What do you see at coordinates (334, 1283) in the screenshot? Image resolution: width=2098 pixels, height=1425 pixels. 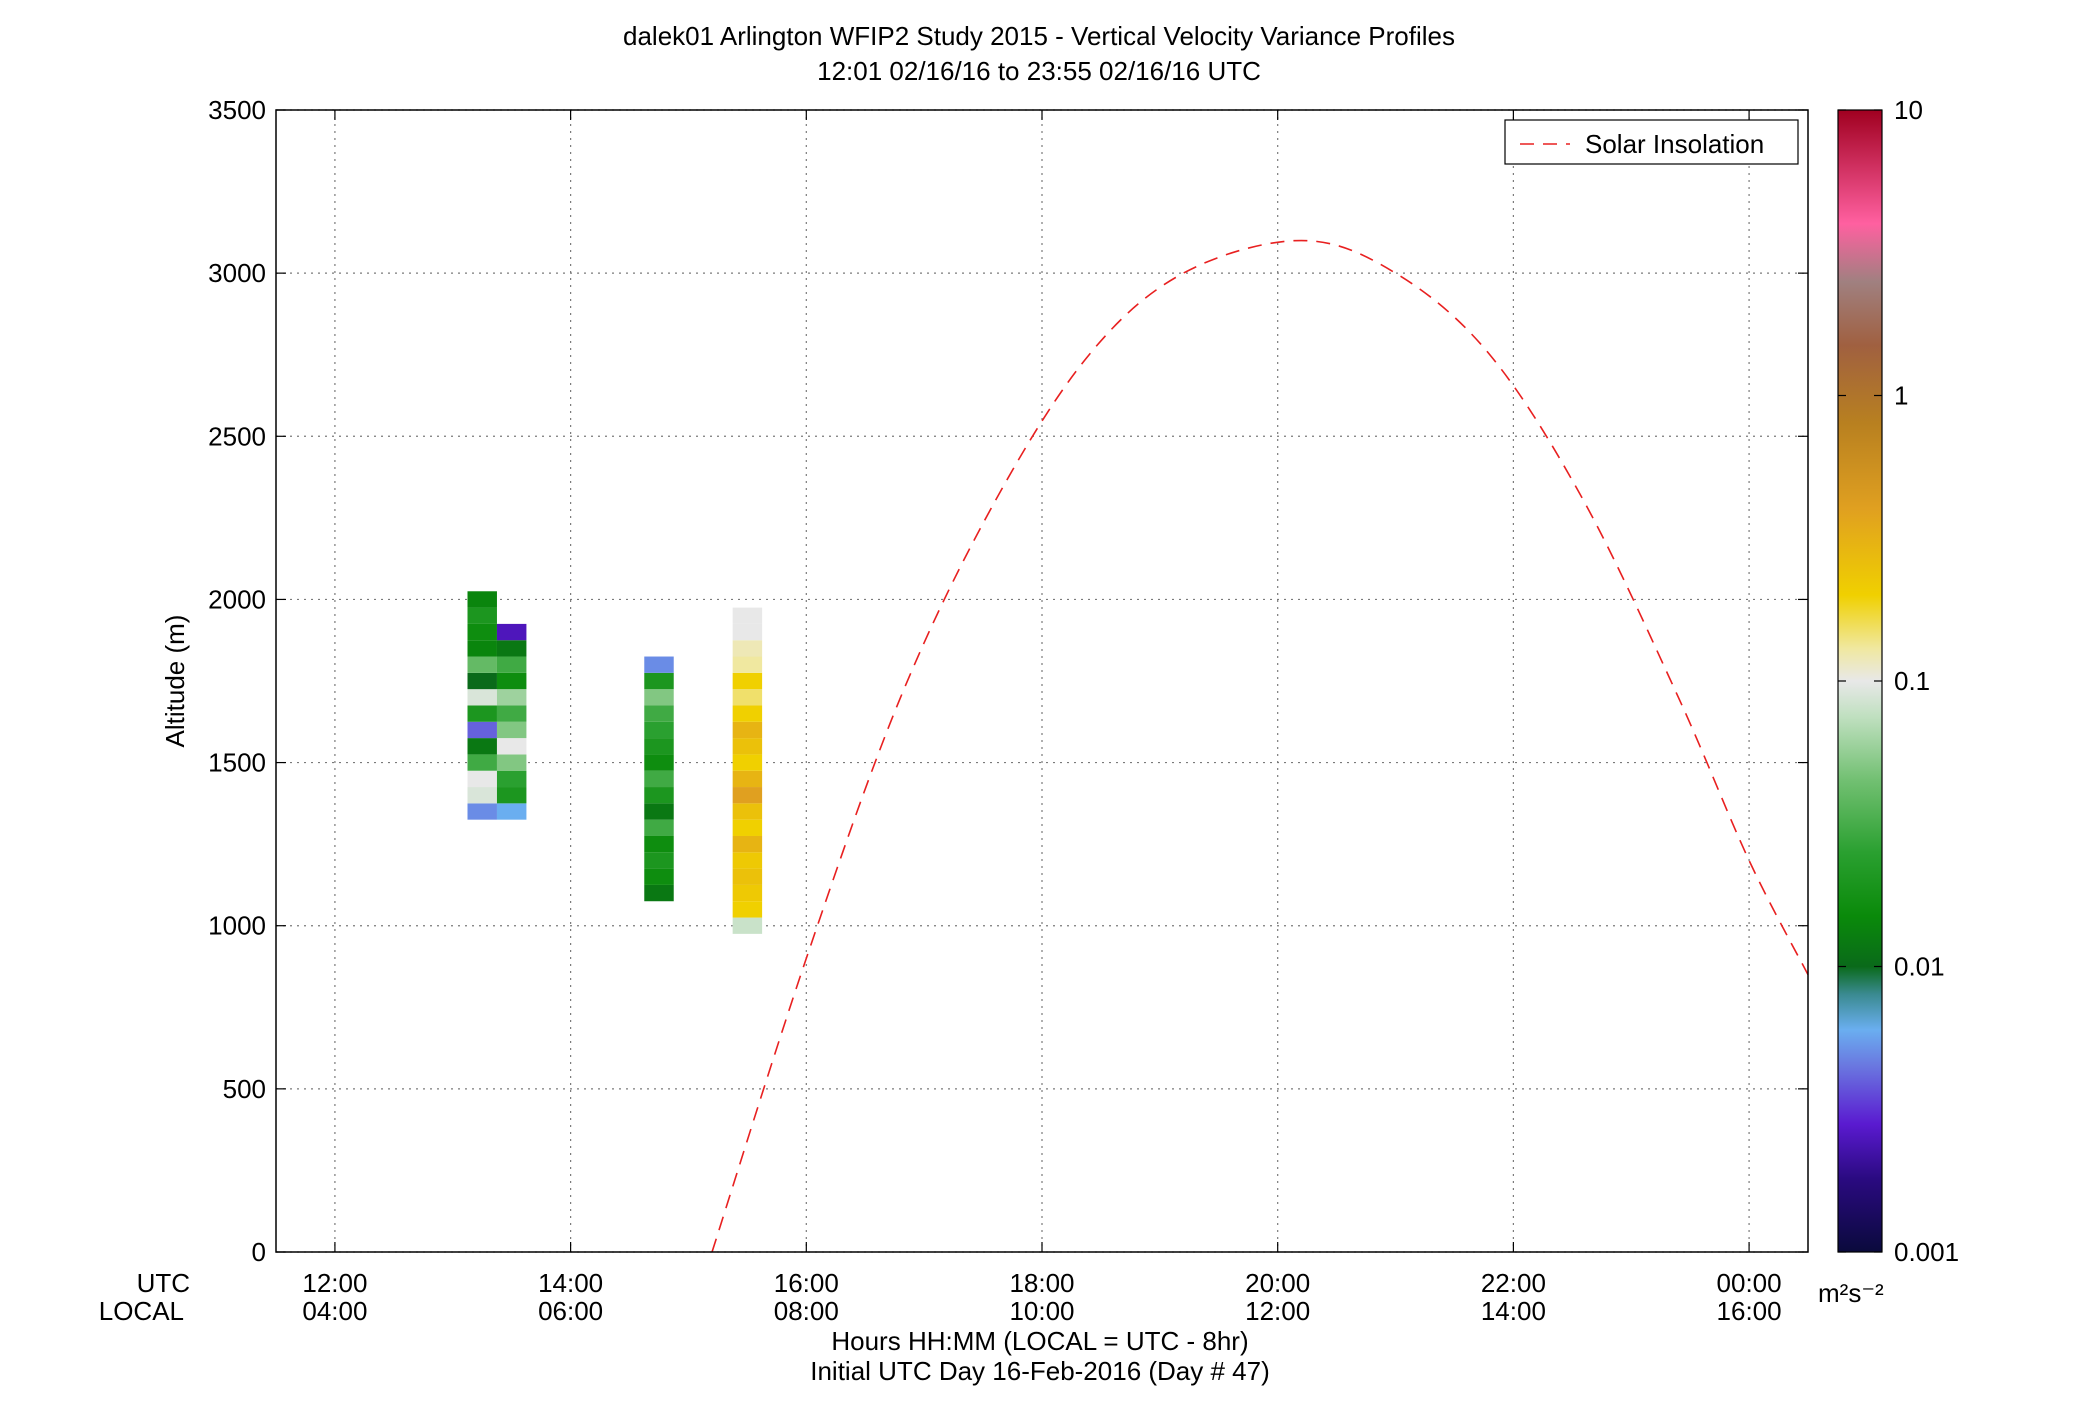 I see `x-tick-label-utc: 12:00` at bounding box center [334, 1283].